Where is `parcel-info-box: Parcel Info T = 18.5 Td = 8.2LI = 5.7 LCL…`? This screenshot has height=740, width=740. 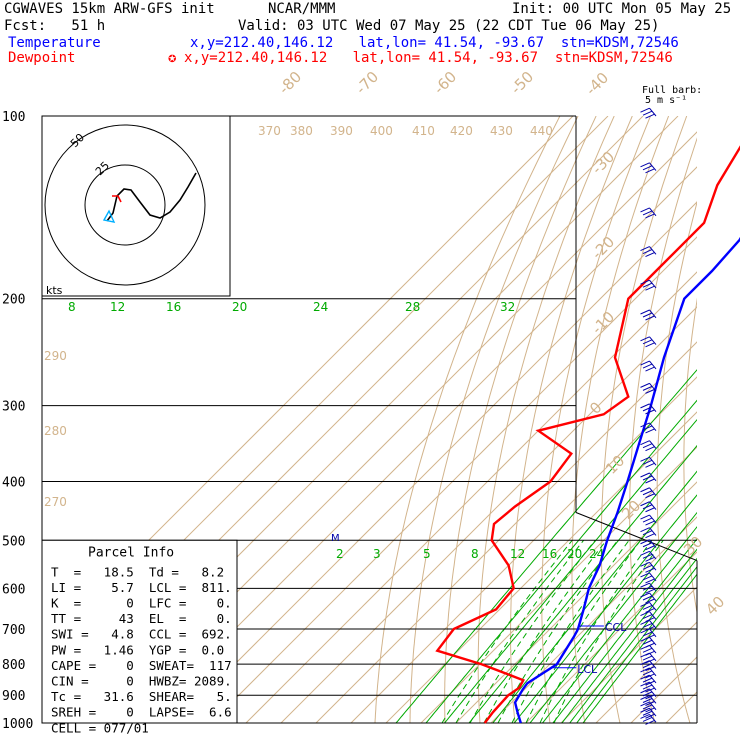
parcel-info-box: Parcel Info T = 18.5 Td = 8.2LI = 5.7 LCL… is located at coordinates (139, 637).